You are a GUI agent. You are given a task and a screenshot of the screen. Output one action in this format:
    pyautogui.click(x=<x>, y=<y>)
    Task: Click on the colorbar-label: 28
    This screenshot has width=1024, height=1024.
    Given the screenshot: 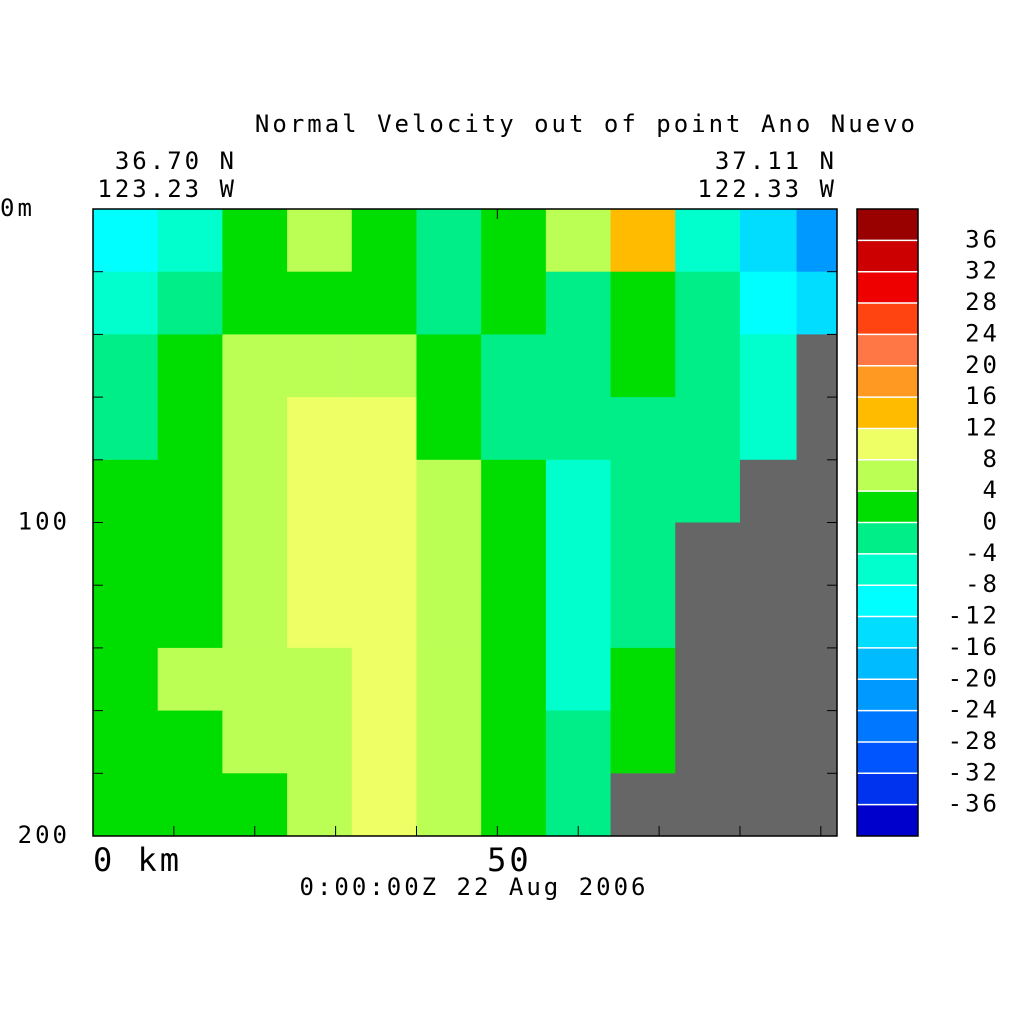 What is the action you would take?
    pyautogui.click(x=982, y=302)
    